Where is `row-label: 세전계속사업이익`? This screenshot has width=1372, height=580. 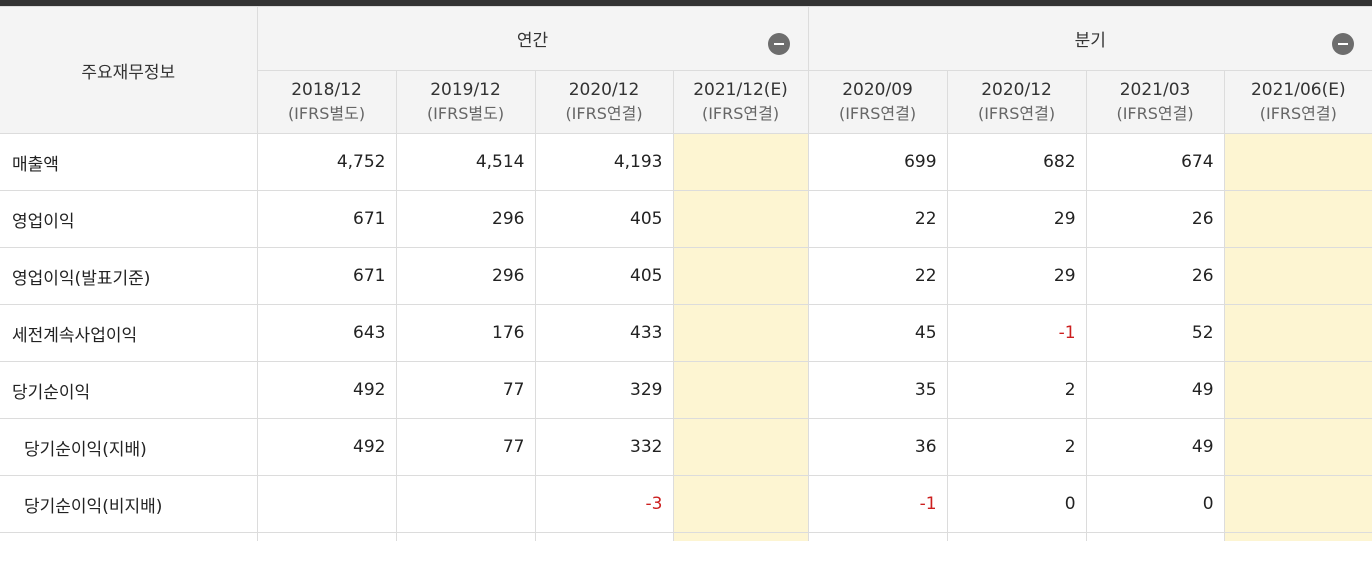 row-label: 세전계속사업이익 is located at coordinates (129, 333).